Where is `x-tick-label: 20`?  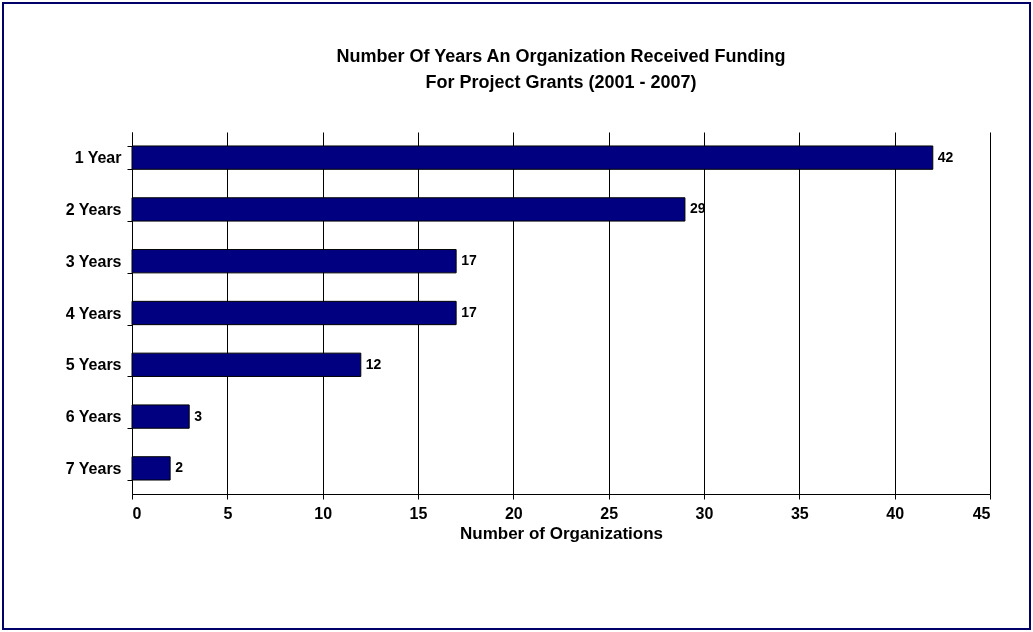 x-tick-label: 20 is located at coordinates (513, 513).